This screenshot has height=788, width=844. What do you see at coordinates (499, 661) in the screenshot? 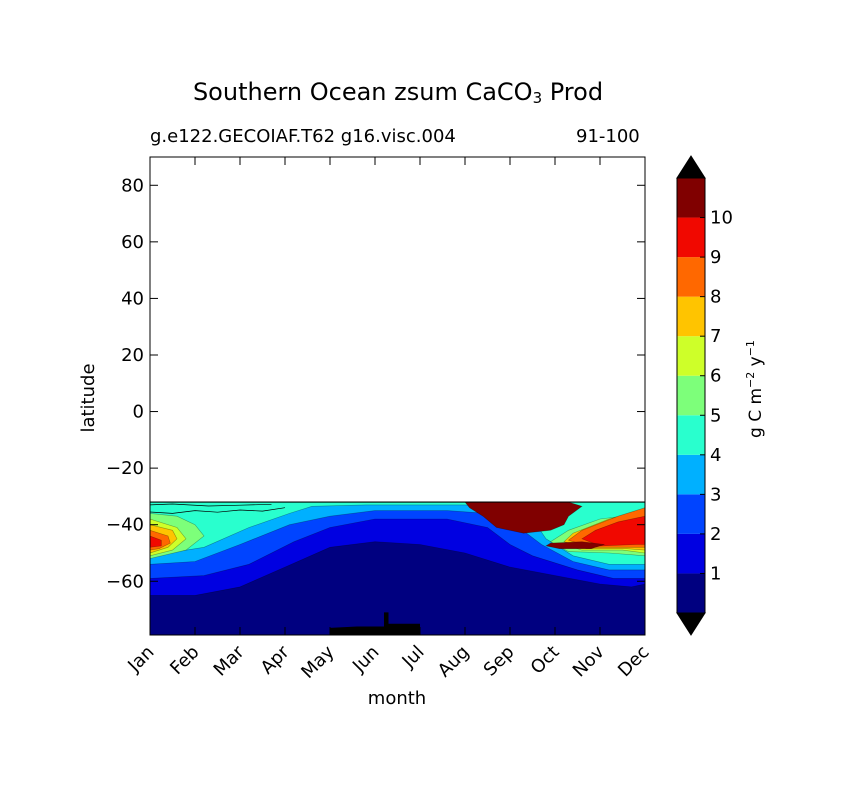
I see `x-tick-label: Sep` at bounding box center [499, 661].